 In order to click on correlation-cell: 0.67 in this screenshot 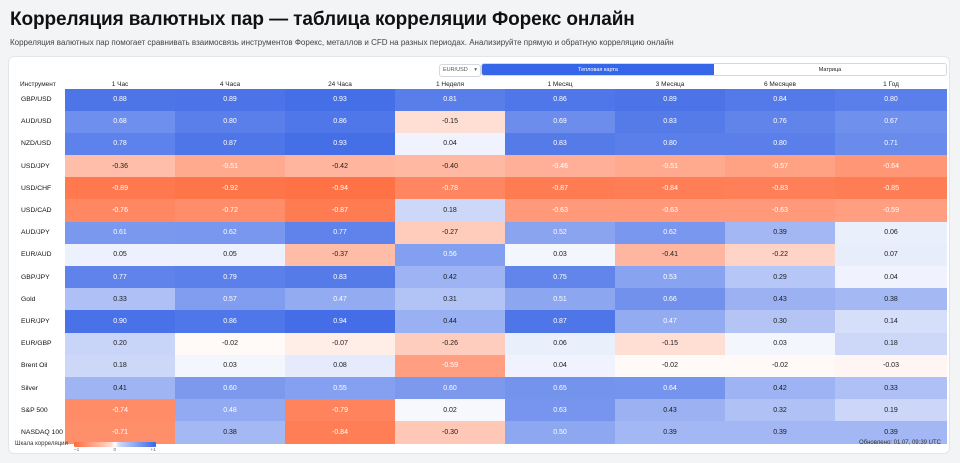, I will do `click(891, 121)`.